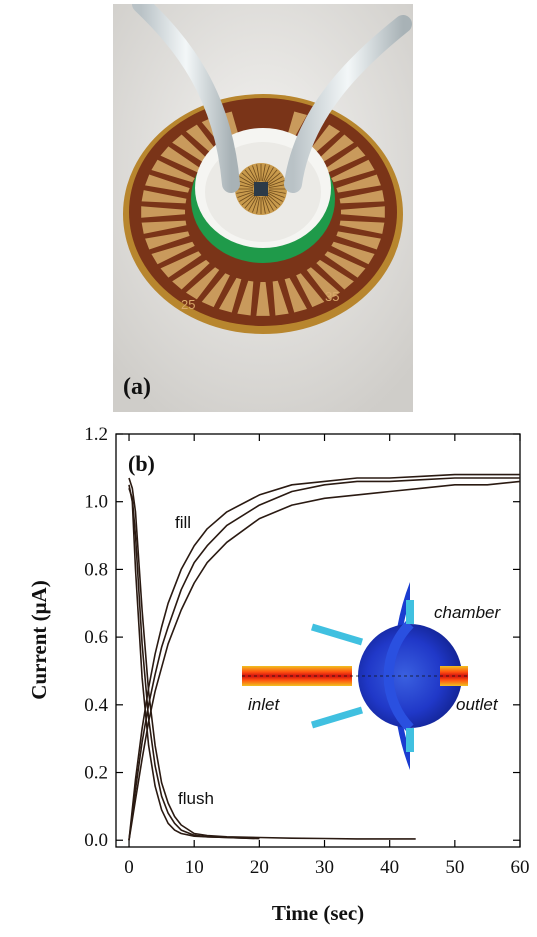  Describe the element at coordinates (196, 798) in the screenshot. I see `annotation-flush: flush` at that location.